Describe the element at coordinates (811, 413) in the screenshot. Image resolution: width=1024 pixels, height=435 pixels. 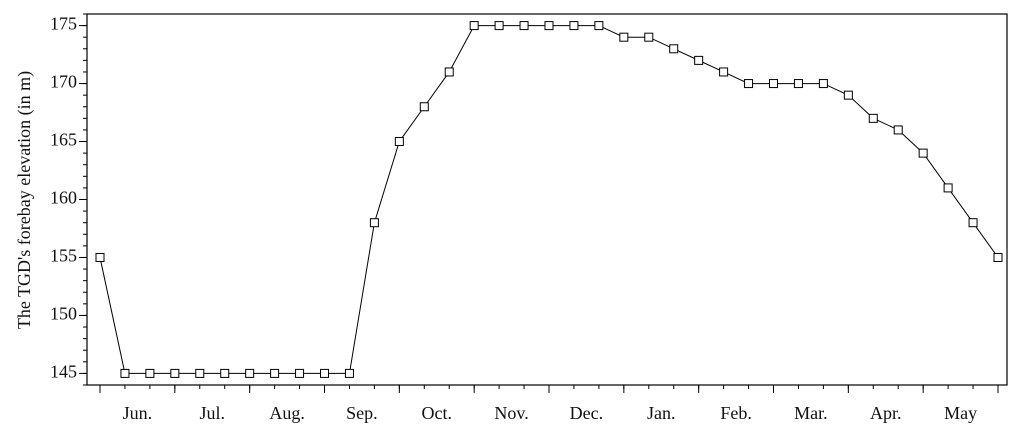
I see `x-tick-label: Mar.` at that location.